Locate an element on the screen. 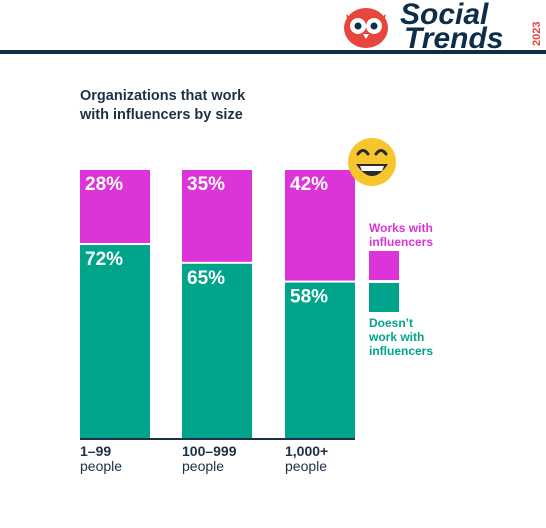 The image size is (546, 528). legend-doesnt-text-1: Doesn’t is located at coordinates (391, 323).